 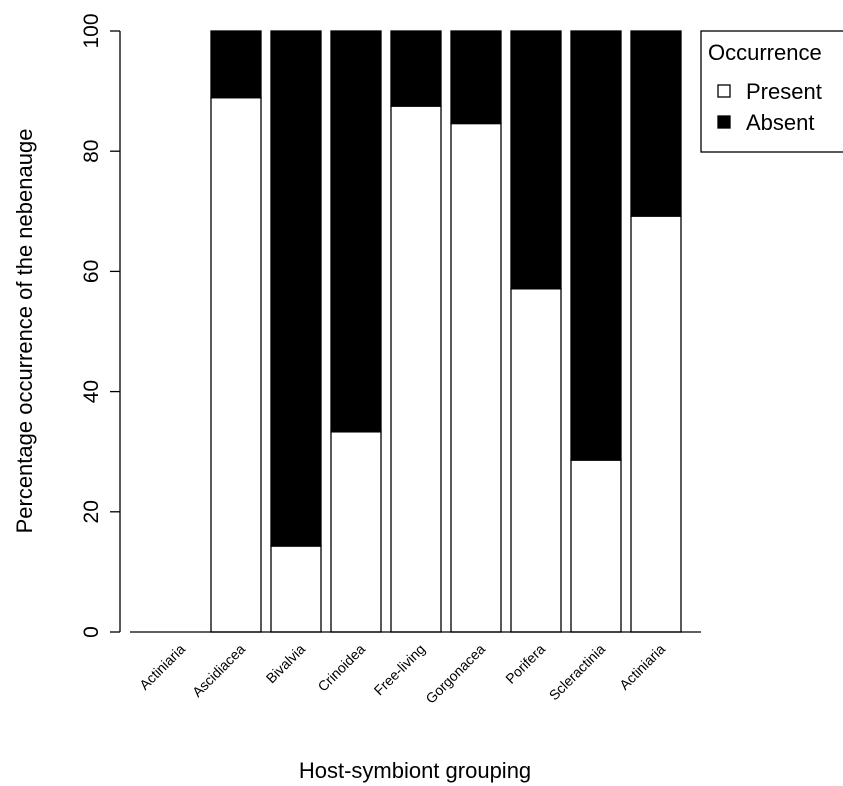 What do you see at coordinates (100, 325) in the screenshot?
I see `y-axis: 0 20 40 60 80 100` at bounding box center [100, 325].